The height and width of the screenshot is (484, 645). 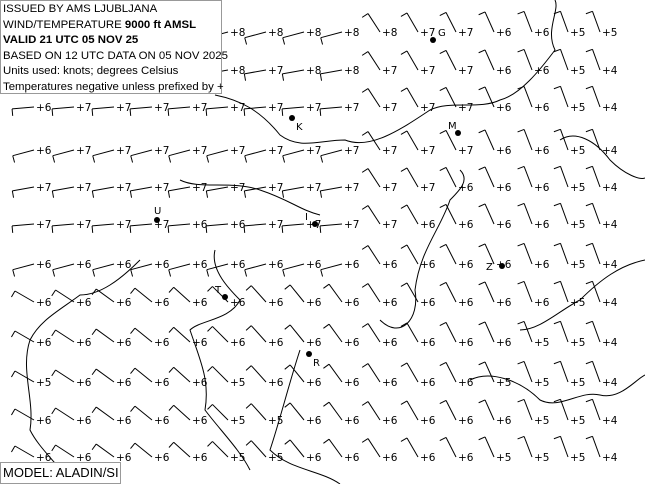 What do you see at coordinates (351, 71) in the screenshot?
I see `temperature-label: +8` at bounding box center [351, 71].